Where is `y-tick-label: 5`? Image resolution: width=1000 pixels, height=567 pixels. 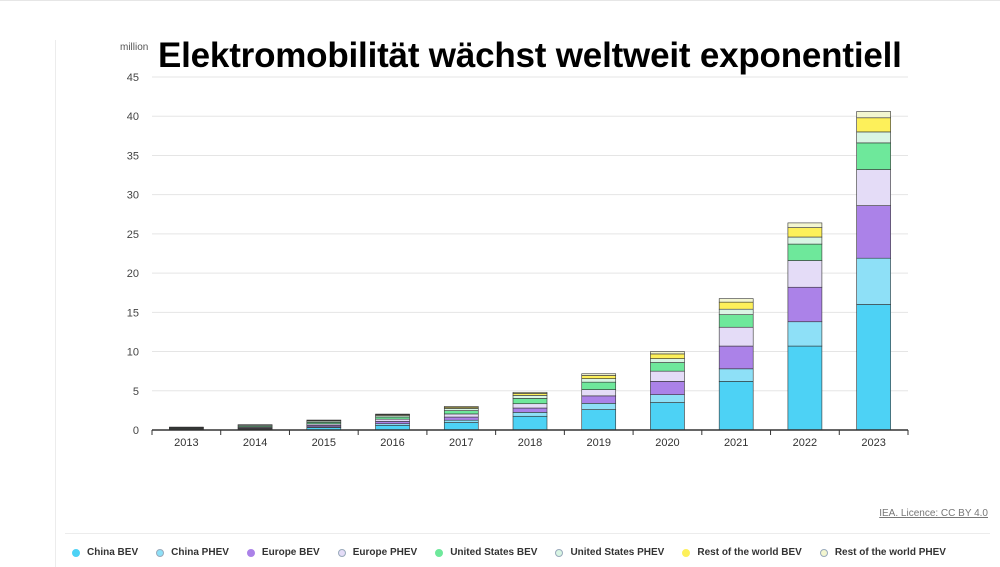
y-tick-label: 5 is located at coordinates (136, 392).